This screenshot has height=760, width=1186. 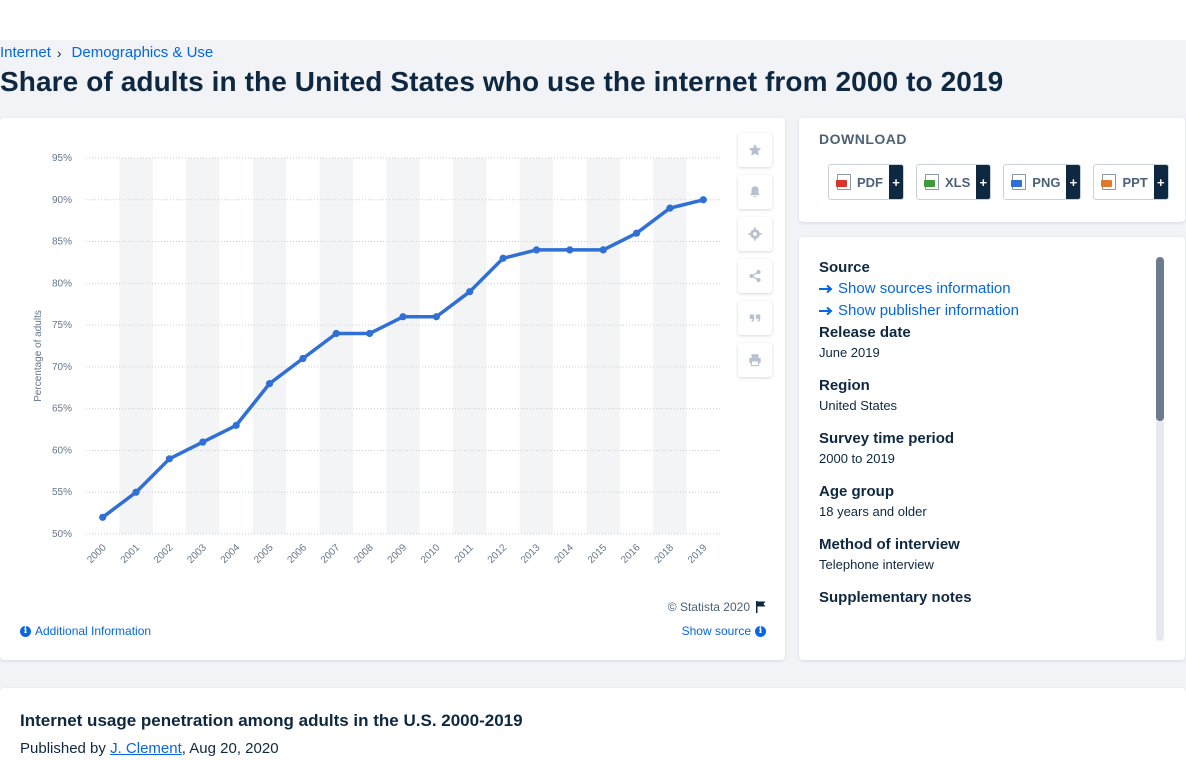 What do you see at coordinates (142, 52) in the screenshot?
I see `breadcrumb-demographics: Demographics & Use` at bounding box center [142, 52].